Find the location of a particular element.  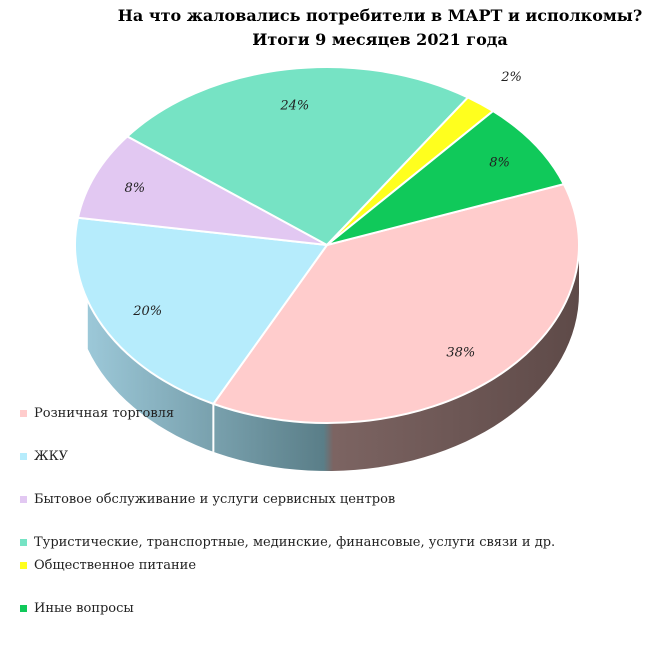

legend-item: Иные вопросы is located at coordinates (300, 609).